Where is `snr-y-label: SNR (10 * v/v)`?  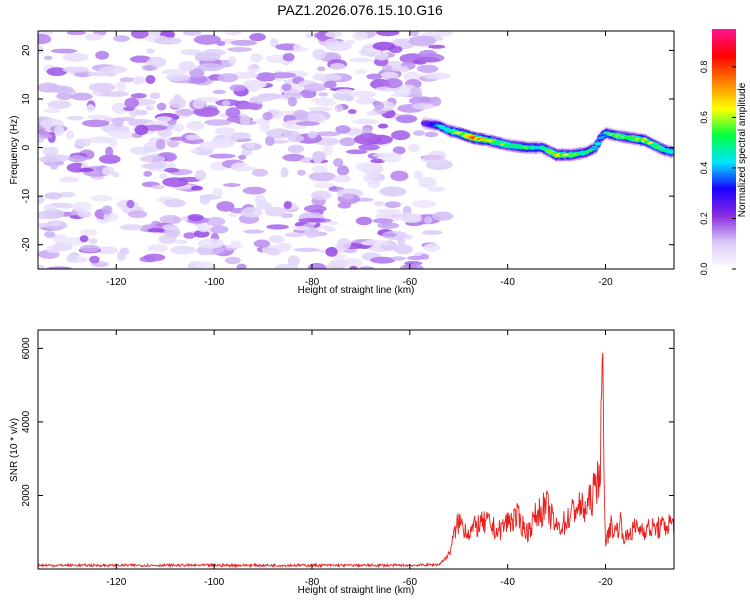 snr-y-label: SNR (10 * v/v) is located at coordinates (14, 450).